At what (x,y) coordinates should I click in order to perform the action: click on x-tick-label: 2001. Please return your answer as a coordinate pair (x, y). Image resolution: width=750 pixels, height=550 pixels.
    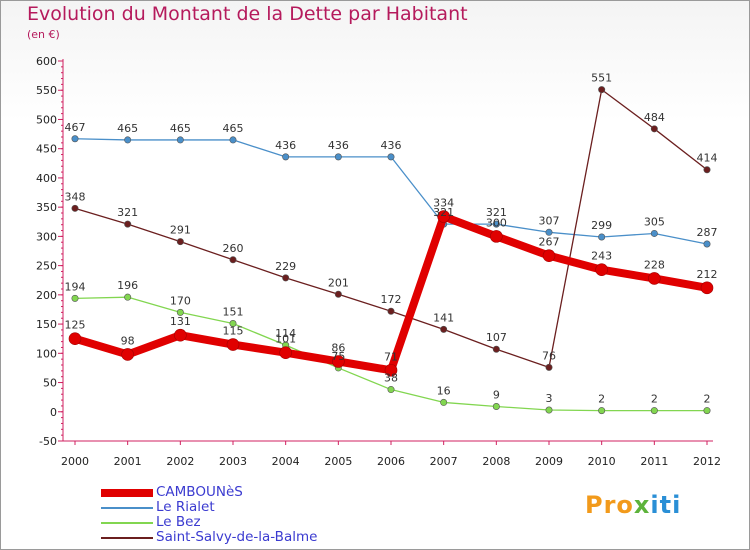
    Looking at the image, I should click on (128, 461).